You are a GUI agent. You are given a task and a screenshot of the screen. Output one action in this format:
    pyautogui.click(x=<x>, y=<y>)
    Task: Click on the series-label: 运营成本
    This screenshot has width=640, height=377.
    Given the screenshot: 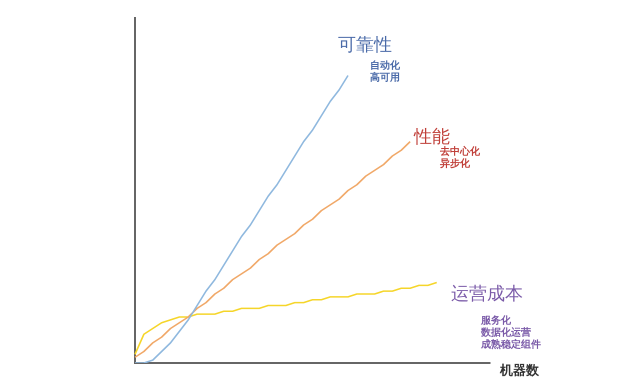 What is the action you would take?
    pyautogui.click(x=486, y=293)
    